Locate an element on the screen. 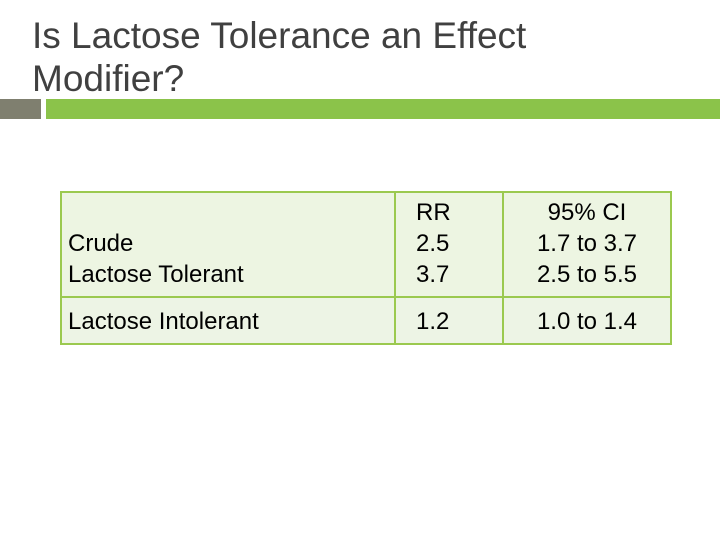 This screenshot has width=720, height=540. table-cell-ci: 95% CI 1.7 to 3.7 2.5 to 5.5 is located at coordinates (587, 244).